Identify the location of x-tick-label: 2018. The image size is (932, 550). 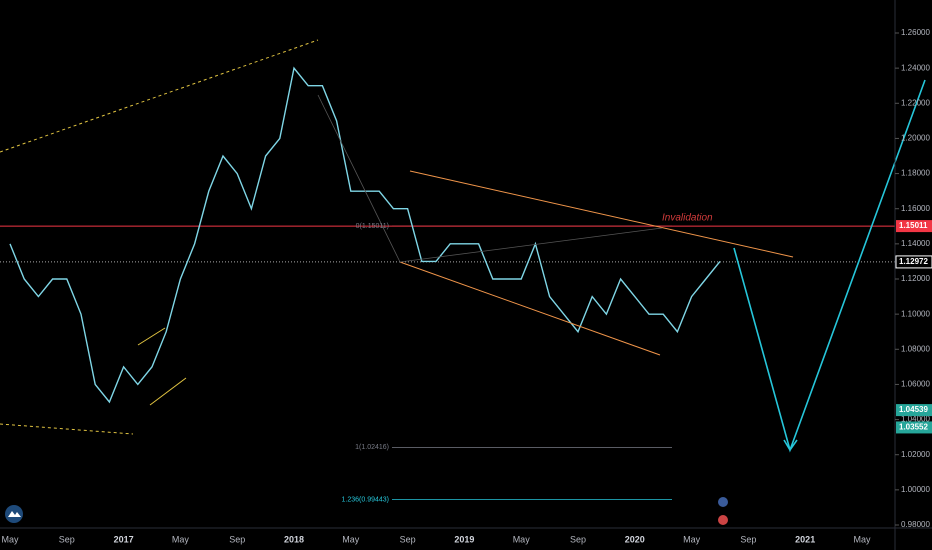
(294, 539).